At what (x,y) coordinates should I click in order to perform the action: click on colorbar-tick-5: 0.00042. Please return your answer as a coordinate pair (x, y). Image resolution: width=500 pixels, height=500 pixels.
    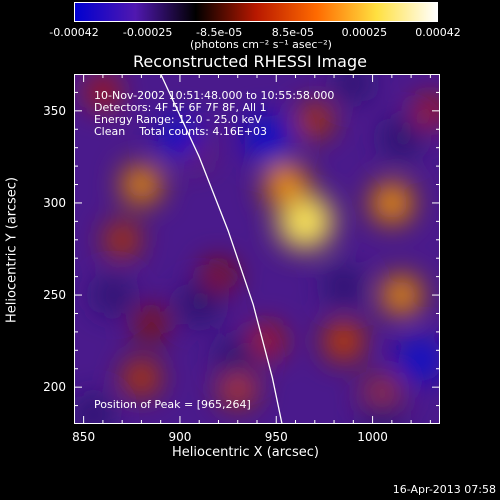
    Looking at the image, I should click on (438, 32).